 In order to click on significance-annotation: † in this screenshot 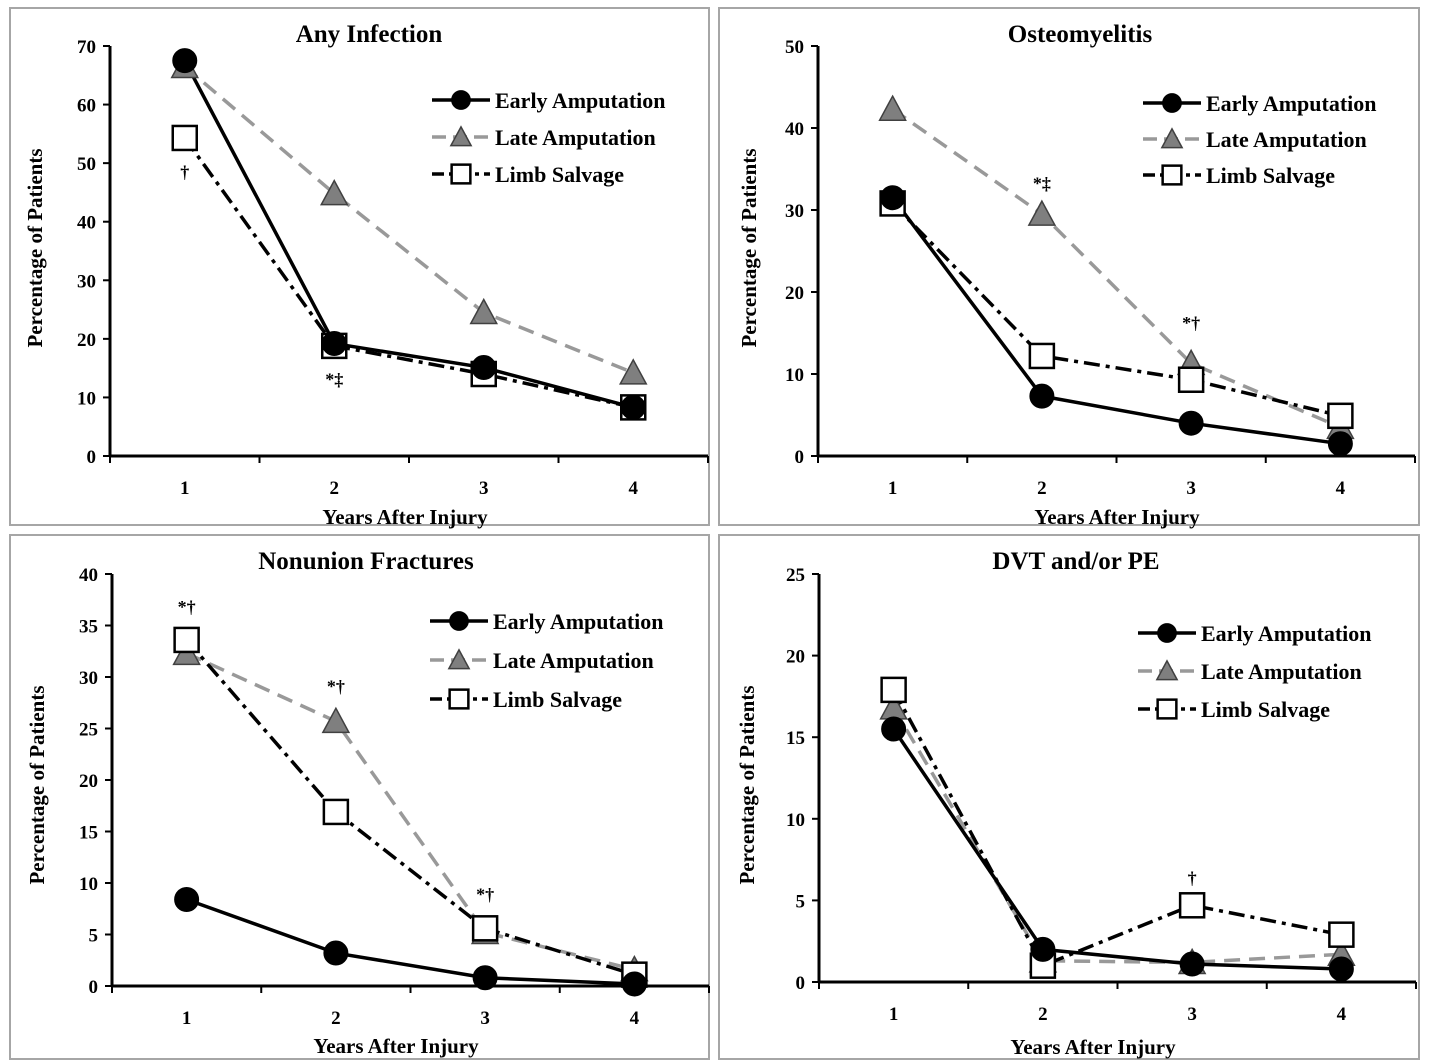, I will do `click(184, 172)`.